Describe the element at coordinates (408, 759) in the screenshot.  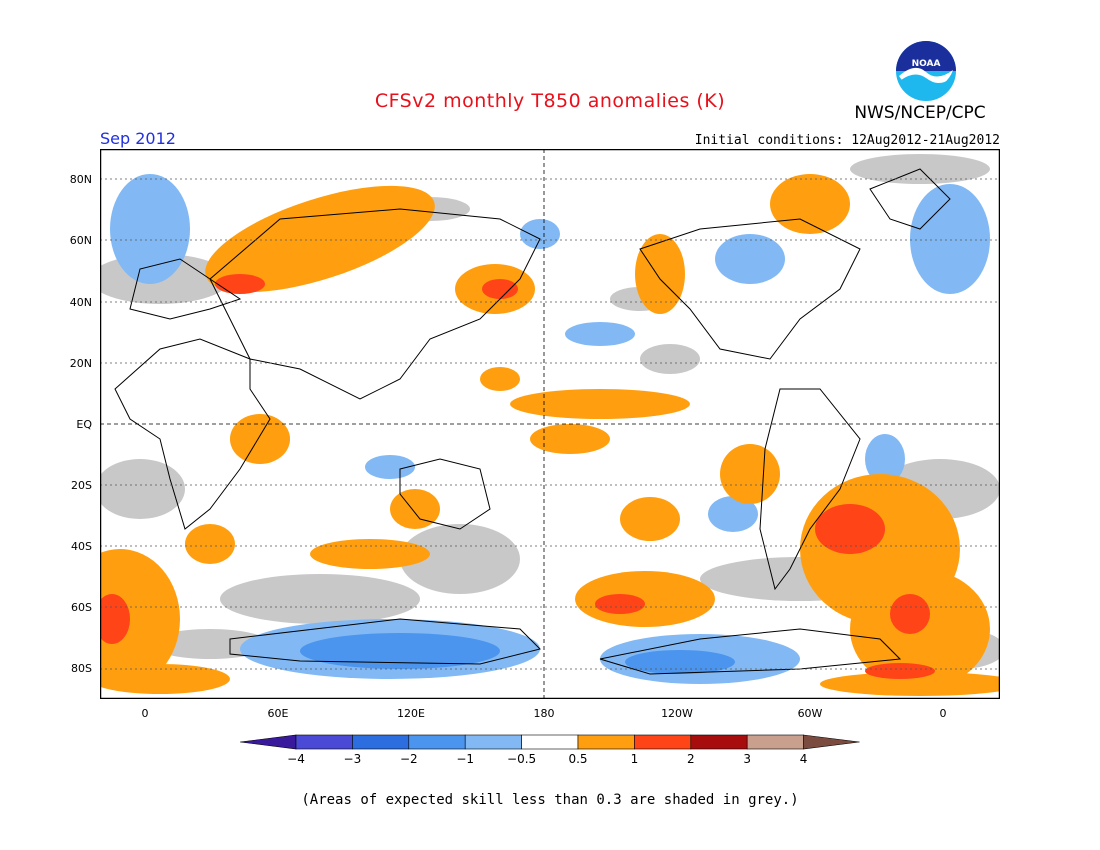
I see `colorbar-label: −2` at that location.